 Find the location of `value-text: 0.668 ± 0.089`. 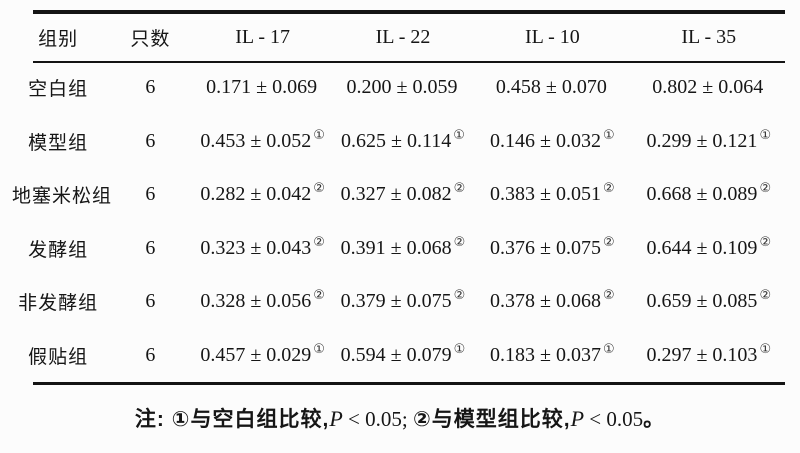

value-text: 0.668 ± 0.089 is located at coordinates (702, 194).